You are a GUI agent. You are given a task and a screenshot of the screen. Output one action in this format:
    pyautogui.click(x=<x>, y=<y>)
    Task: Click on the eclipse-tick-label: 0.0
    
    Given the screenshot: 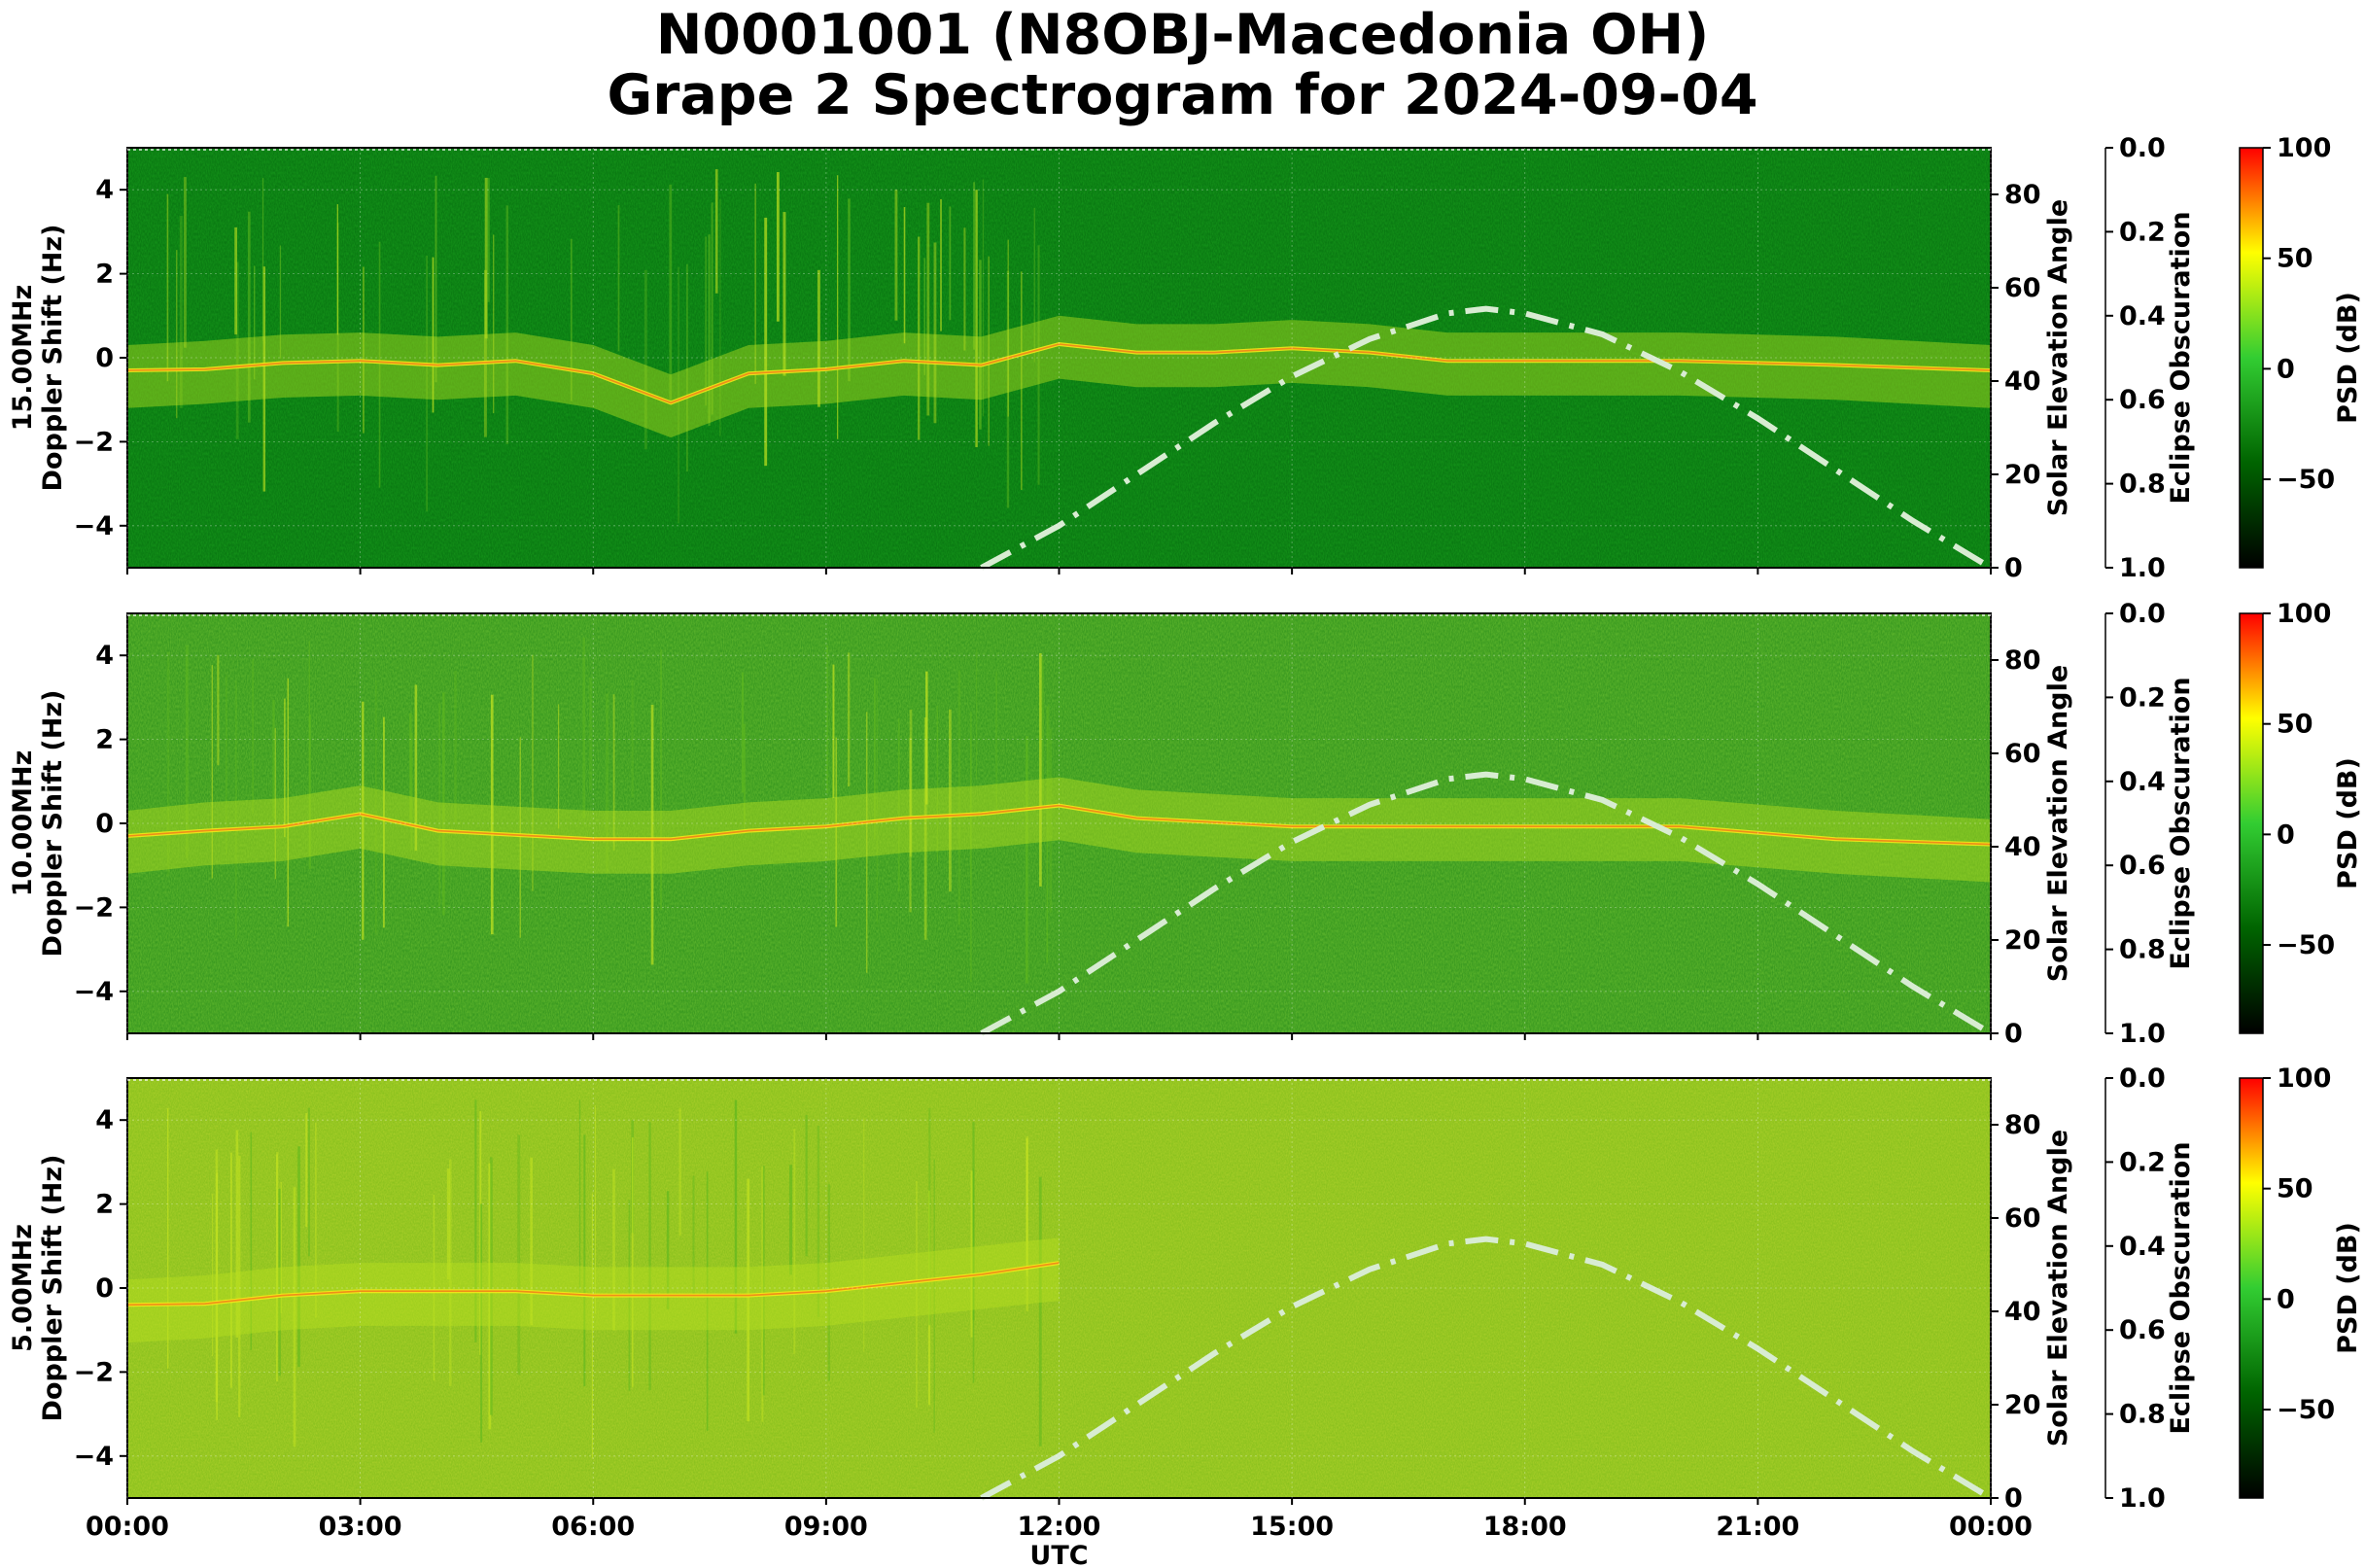 What is the action you would take?
    pyautogui.click(x=2143, y=148)
    